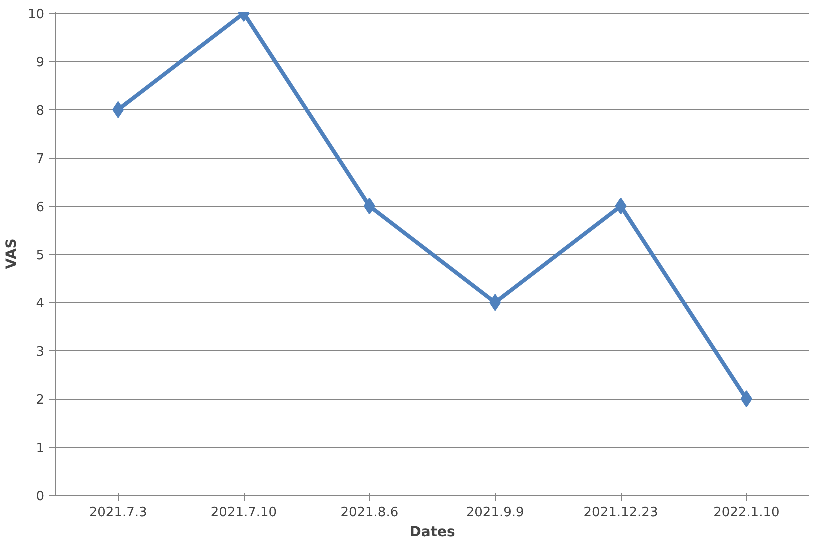 The height and width of the screenshot is (543, 827). I want to click on x-tick-label: 2021.8.6, so click(369, 513).